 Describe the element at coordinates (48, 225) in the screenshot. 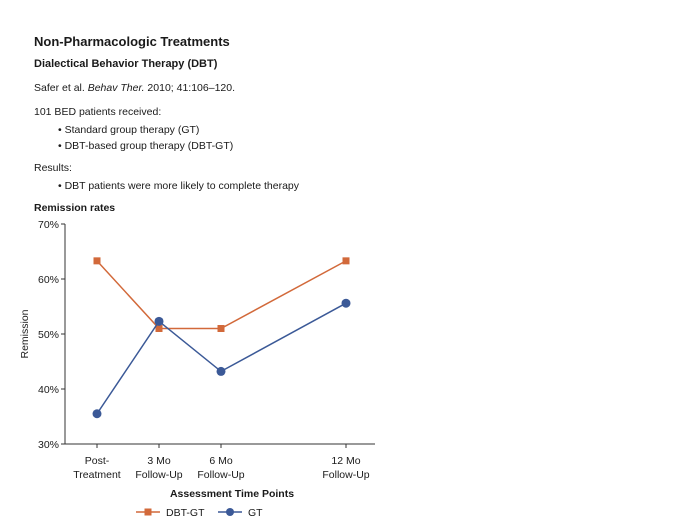

I see `y-tick-label: 70%` at that location.